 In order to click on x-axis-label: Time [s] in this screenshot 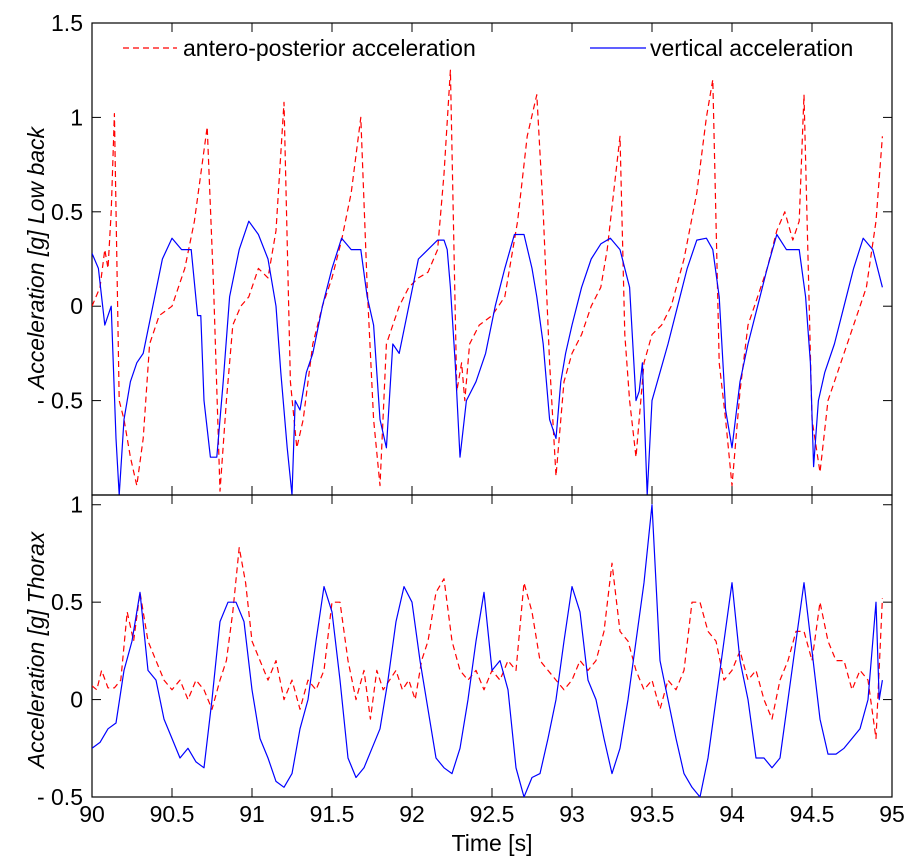, I will do `click(492, 843)`.